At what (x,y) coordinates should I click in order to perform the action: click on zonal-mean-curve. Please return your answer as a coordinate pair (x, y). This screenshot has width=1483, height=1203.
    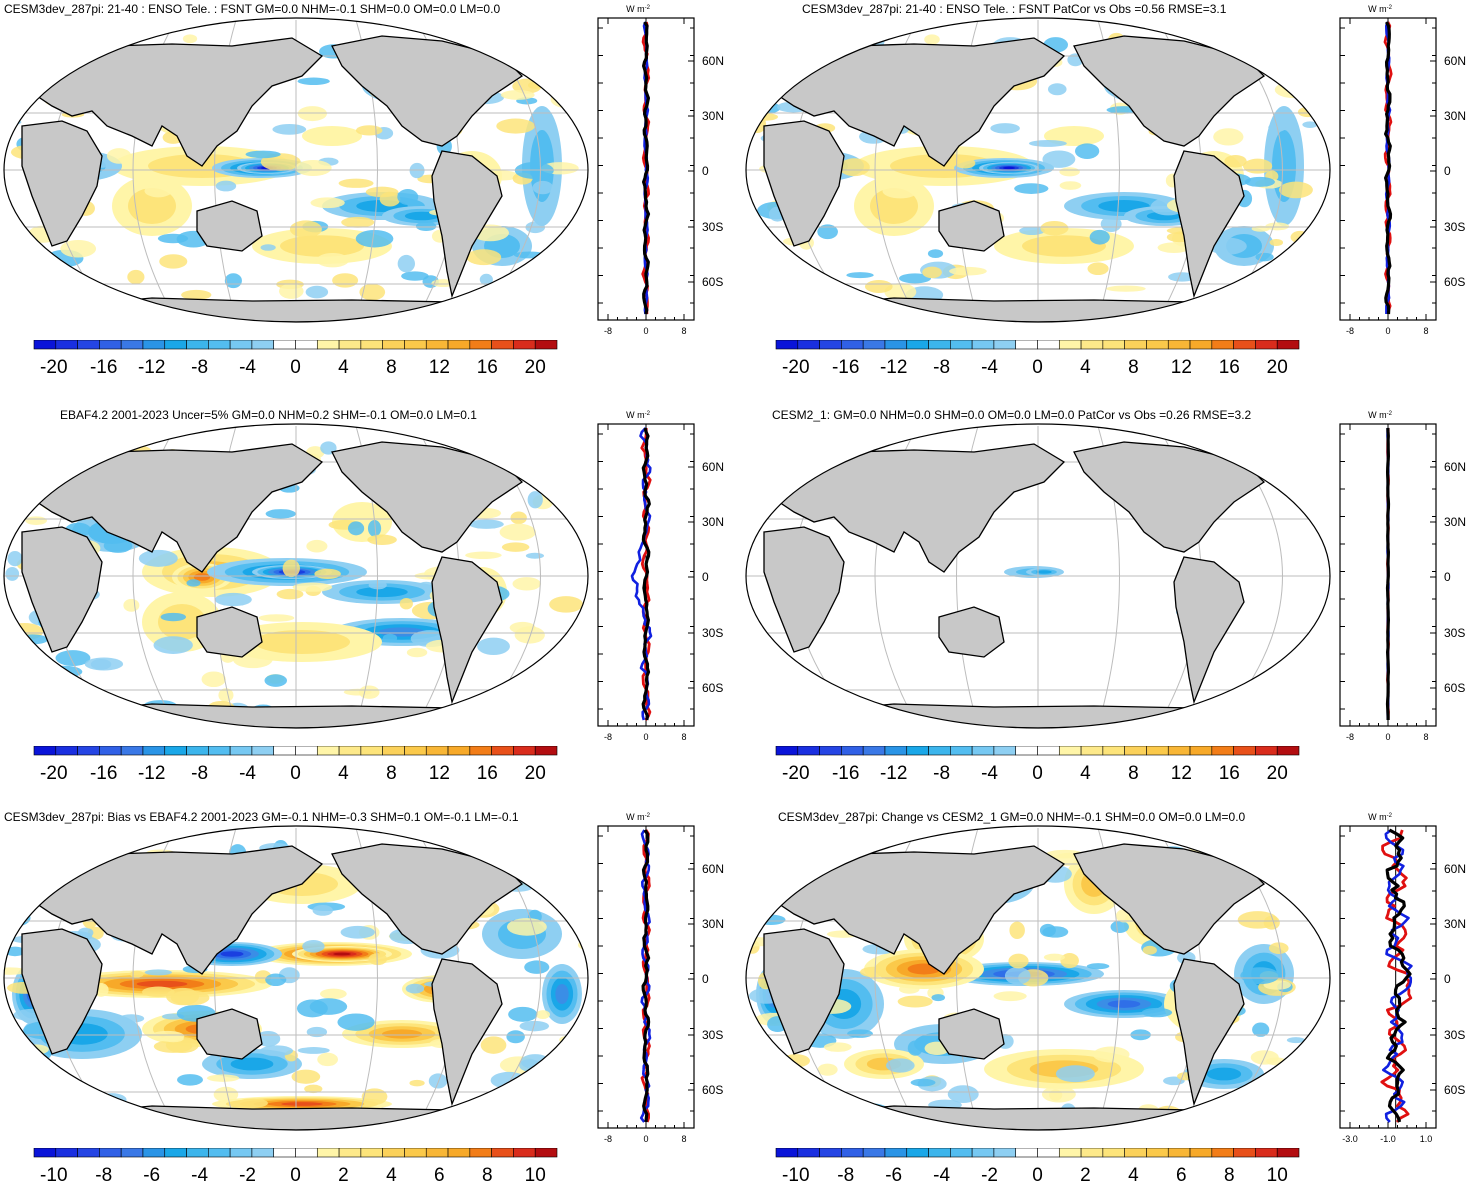
    Looking at the image, I should click on (1388, 168).